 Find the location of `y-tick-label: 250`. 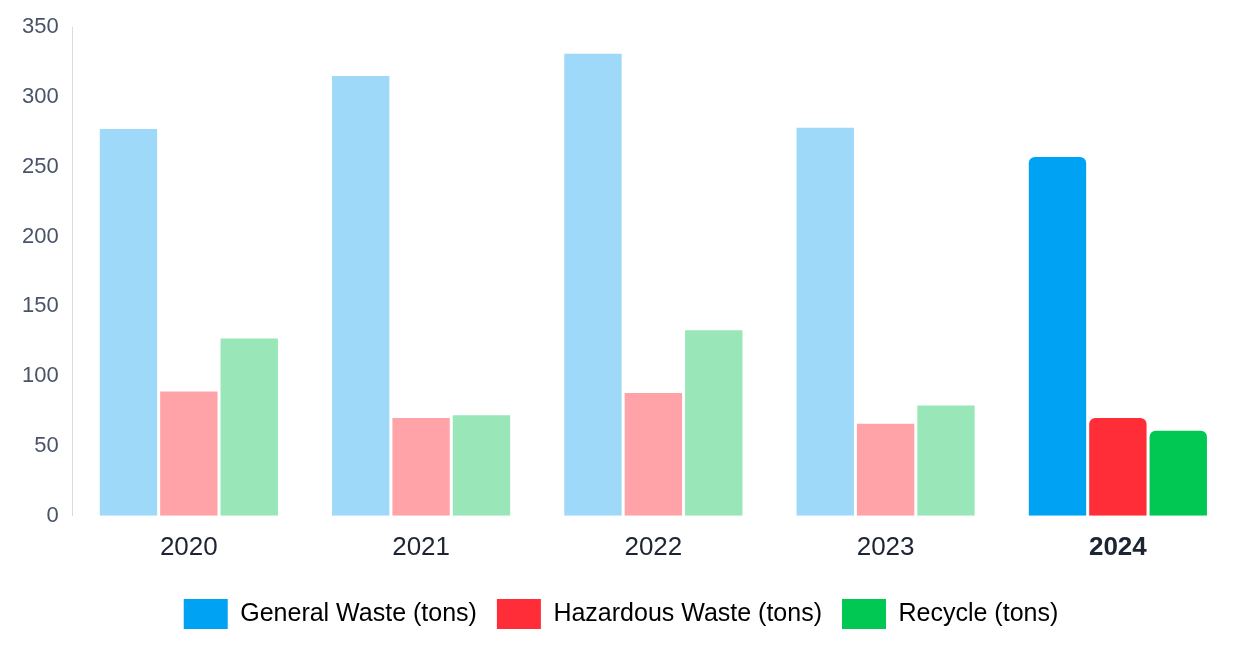

y-tick-label: 250 is located at coordinates (40, 165).